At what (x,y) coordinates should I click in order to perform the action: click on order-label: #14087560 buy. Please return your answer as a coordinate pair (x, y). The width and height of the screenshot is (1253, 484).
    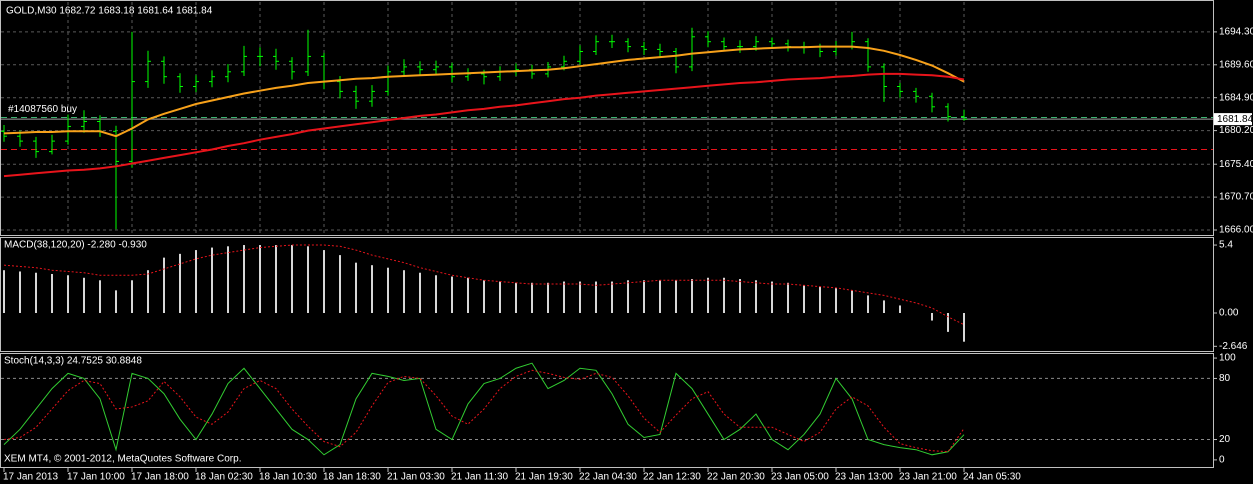
    Looking at the image, I should click on (42, 109).